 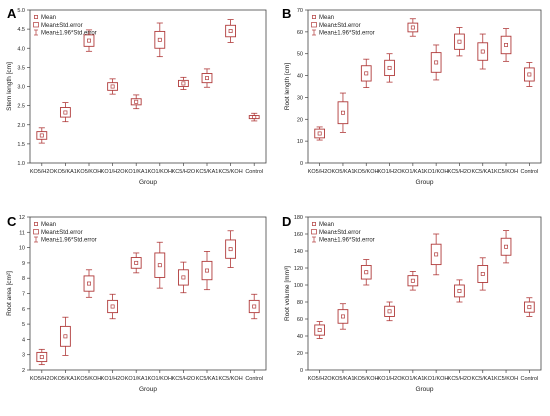 I want to click on y-tick-label: 1.5, so click(x=21, y=145).